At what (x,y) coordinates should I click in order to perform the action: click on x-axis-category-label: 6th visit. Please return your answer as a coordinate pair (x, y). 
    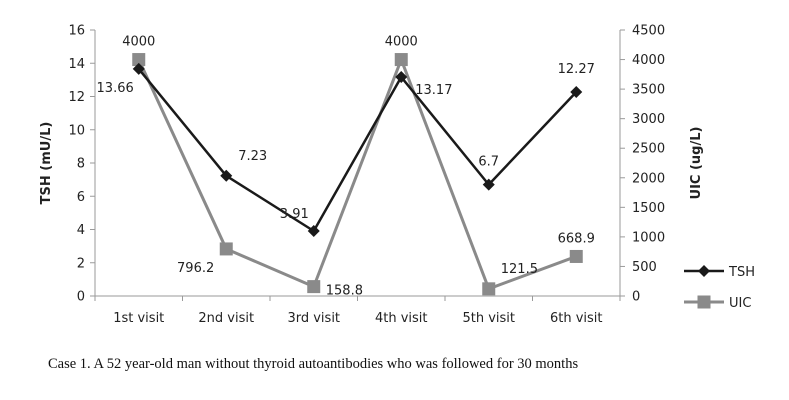
    Looking at the image, I should click on (576, 318).